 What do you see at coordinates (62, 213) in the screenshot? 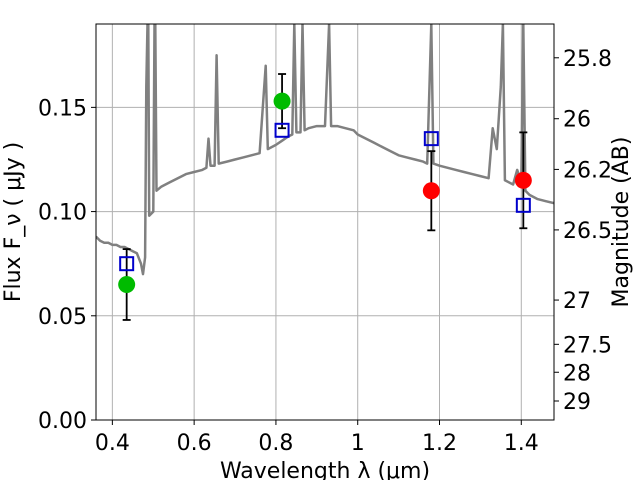
I see `y-tick-label: 0.10` at bounding box center [62, 213].